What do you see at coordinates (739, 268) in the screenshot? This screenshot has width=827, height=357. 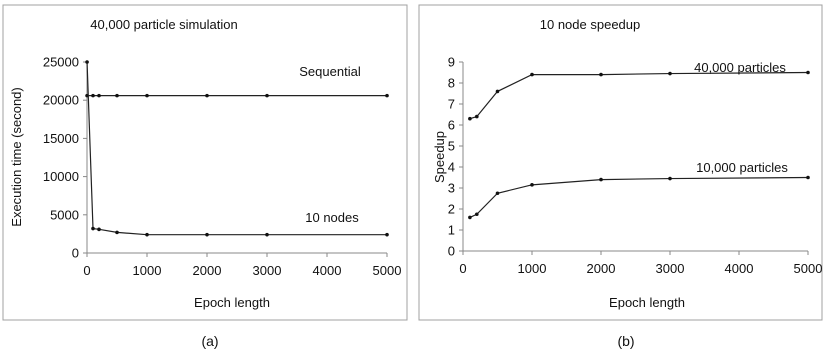 I see `chart-b-x-tick-label: 4000` at bounding box center [739, 268].